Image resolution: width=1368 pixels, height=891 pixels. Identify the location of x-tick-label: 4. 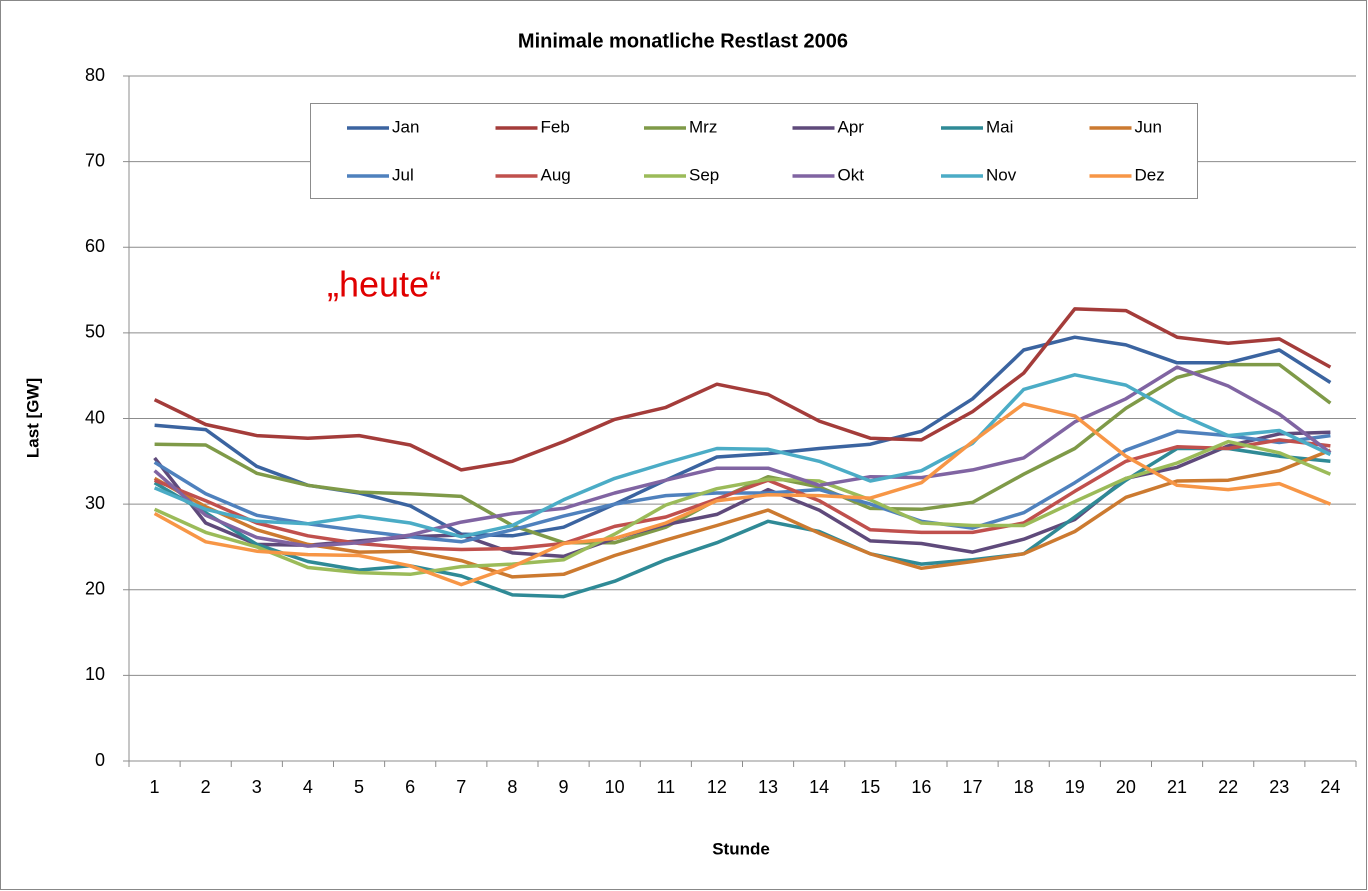
(308, 787).